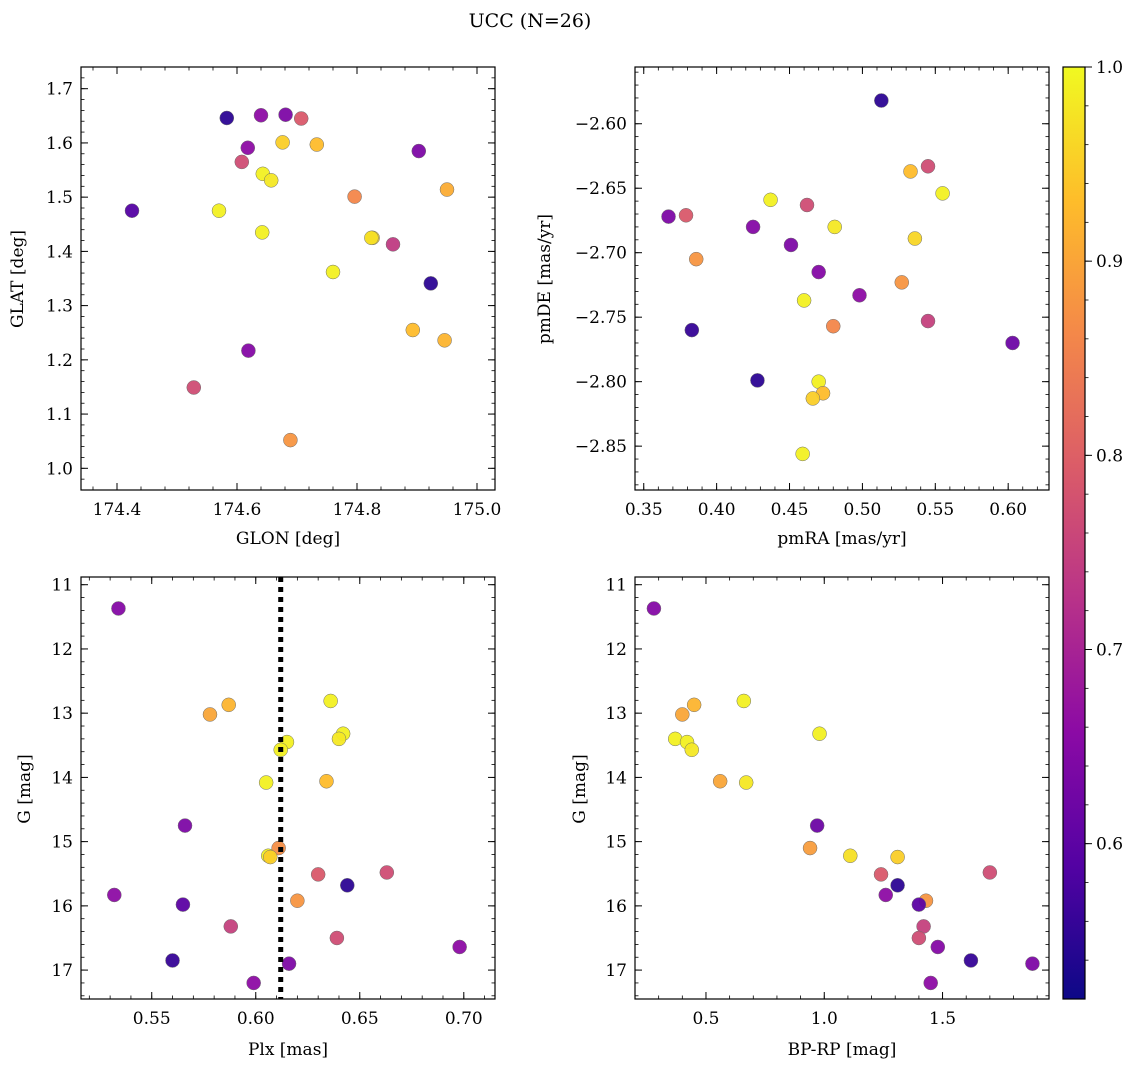 The height and width of the screenshot is (1067, 1136). What do you see at coordinates (580, 788) in the screenshot?
I see `y-axis-label: G [mag]` at bounding box center [580, 788].